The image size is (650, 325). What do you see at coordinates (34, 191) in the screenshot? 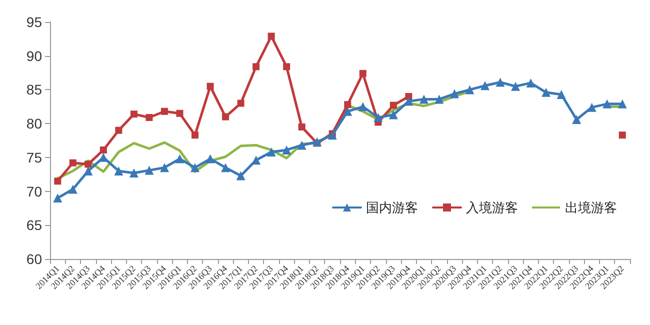
I see `y-tick-label: 70` at bounding box center [34, 191].